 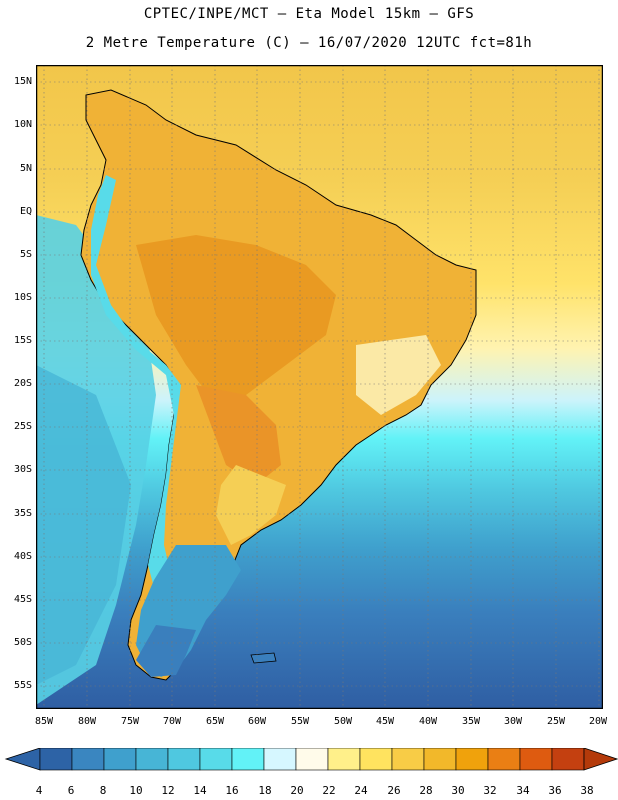 What do you see at coordinates (22, 642) in the screenshot?
I see `lat-label: 50S` at bounding box center [22, 642].